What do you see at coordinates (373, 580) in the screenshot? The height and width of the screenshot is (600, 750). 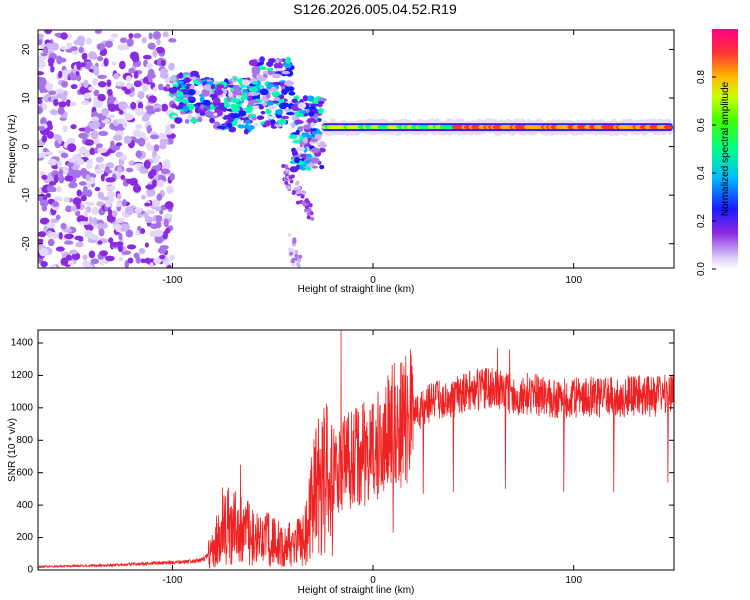 I see `snr-x-tick-label: 0` at bounding box center [373, 580].